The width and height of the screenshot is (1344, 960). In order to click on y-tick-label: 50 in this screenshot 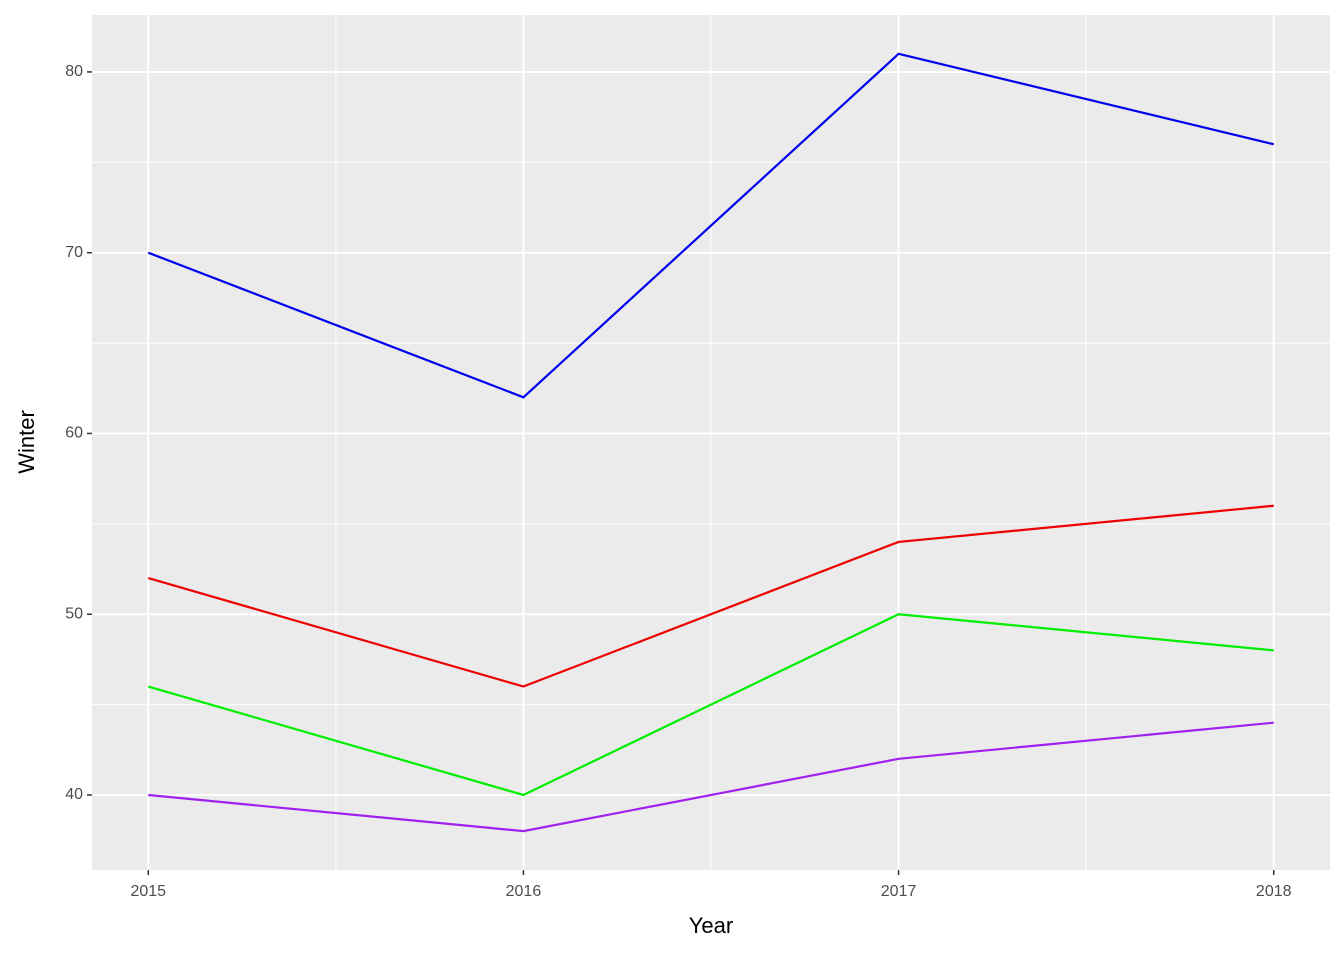, I will do `click(74, 613)`.